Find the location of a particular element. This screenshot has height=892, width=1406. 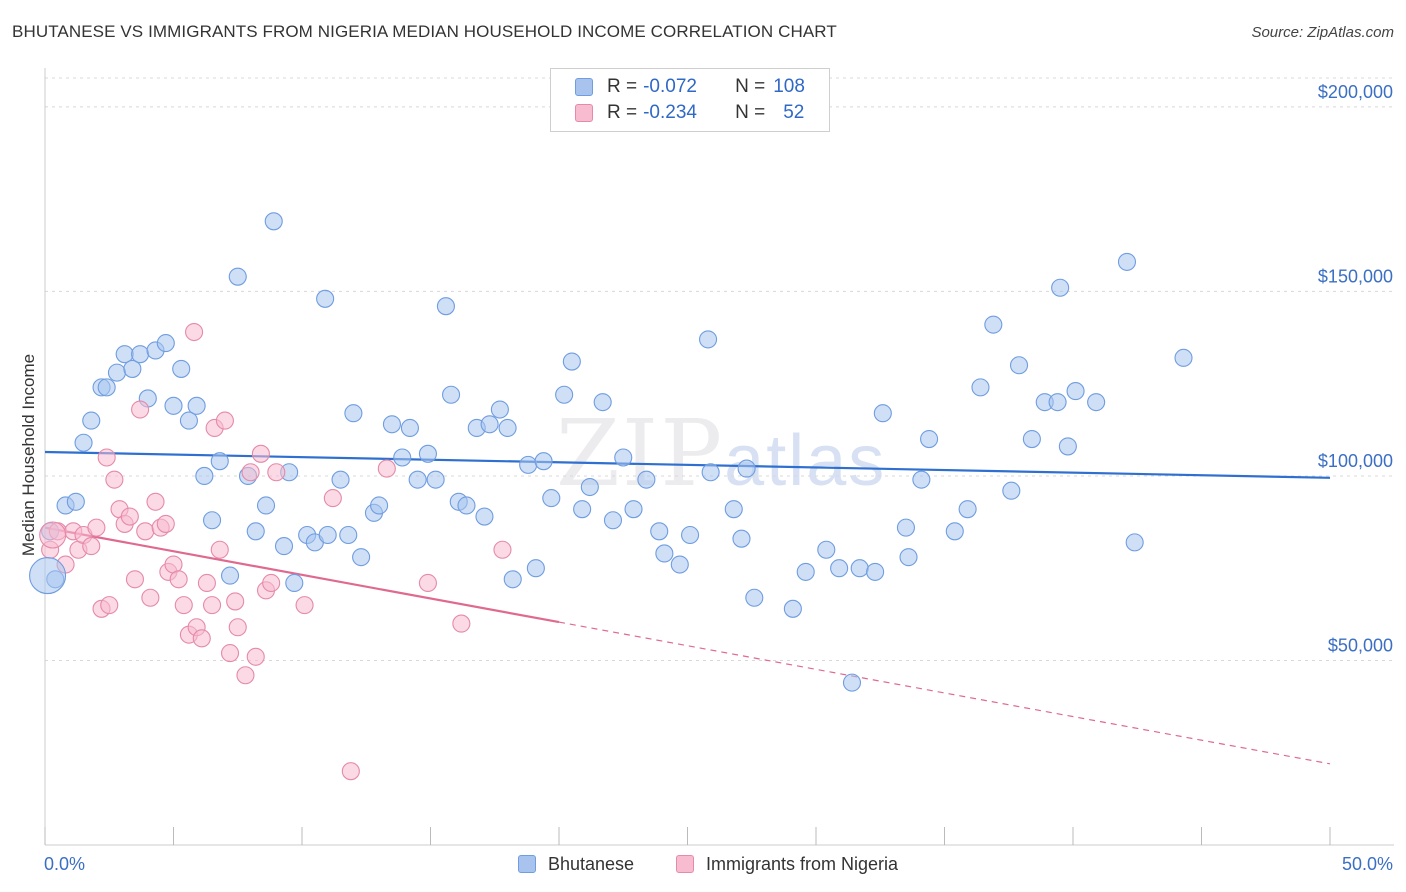

r-label: R = is located at coordinates (622, 112).